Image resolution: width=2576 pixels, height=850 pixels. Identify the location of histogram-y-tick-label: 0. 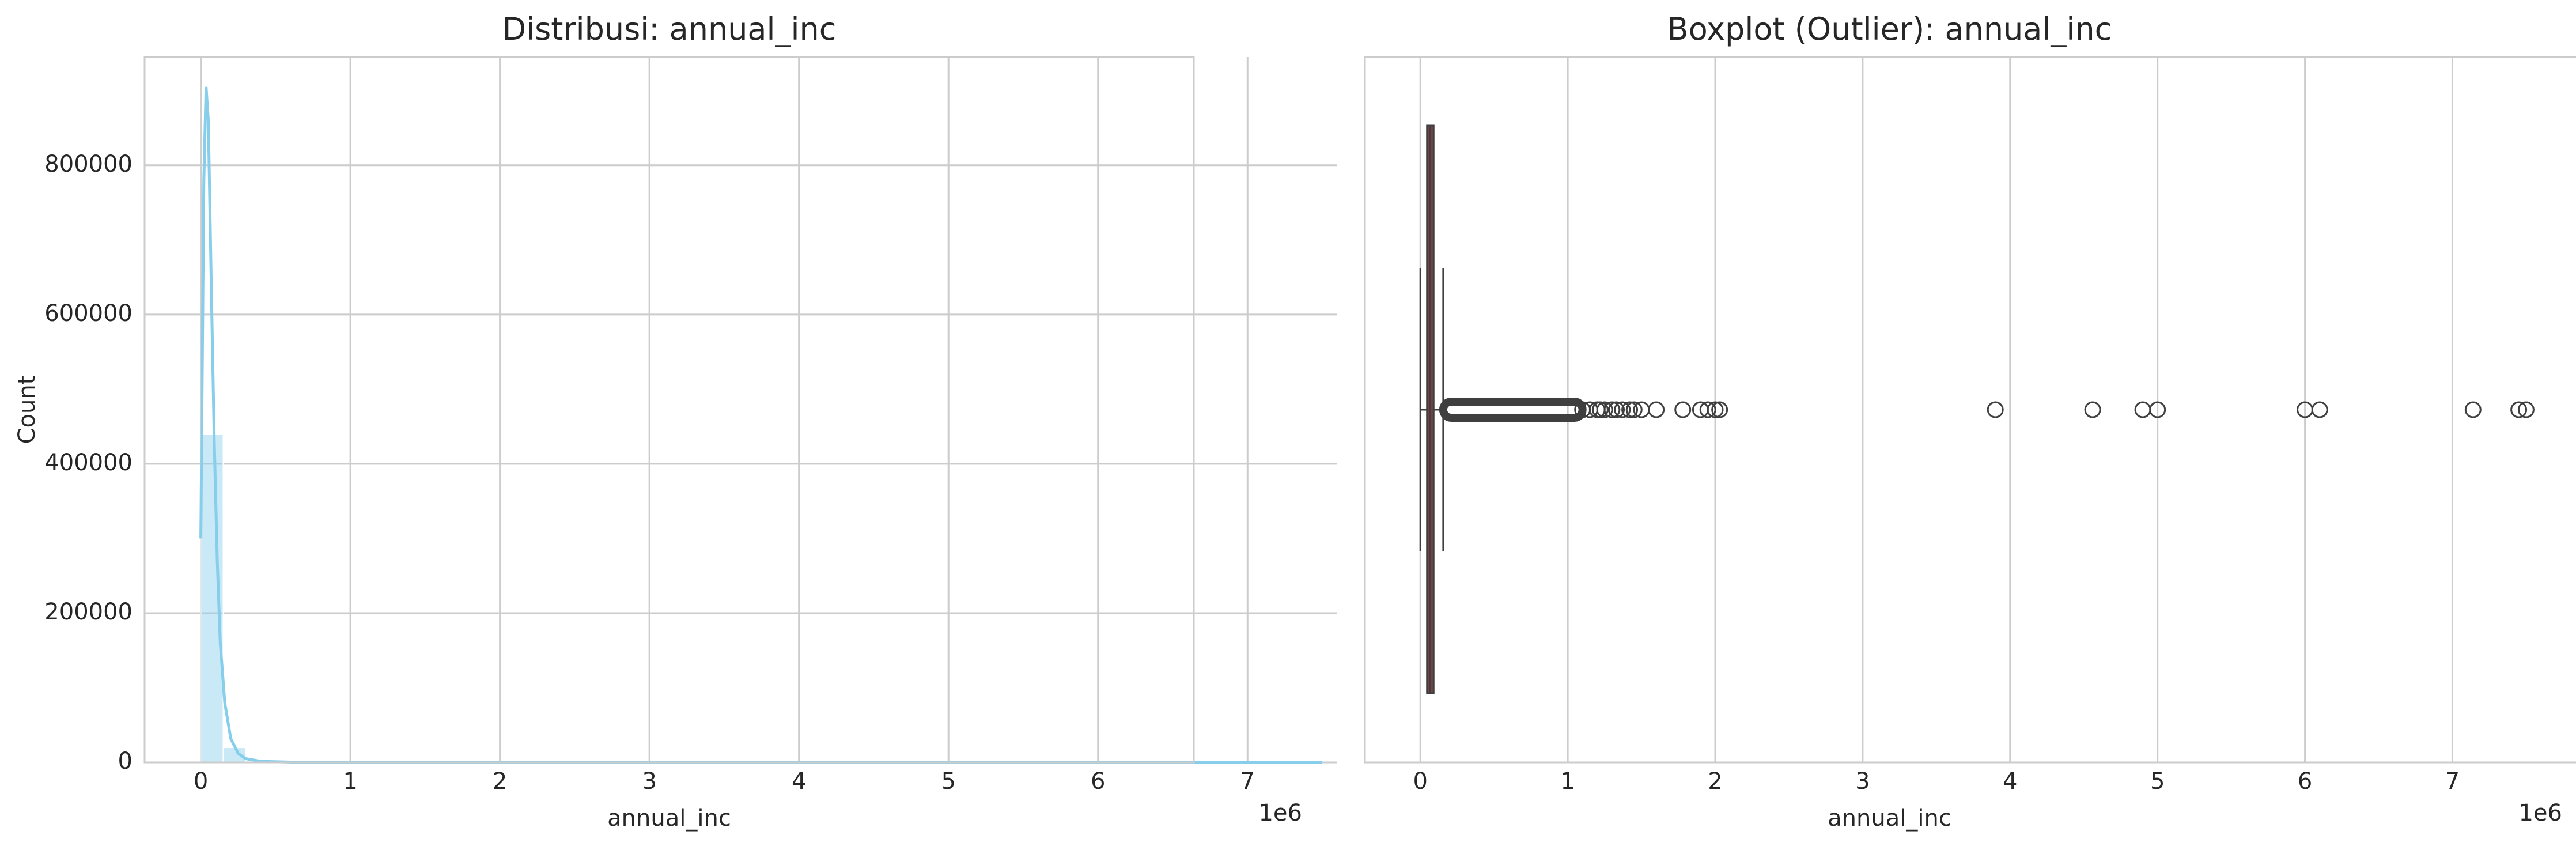
(125, 762).